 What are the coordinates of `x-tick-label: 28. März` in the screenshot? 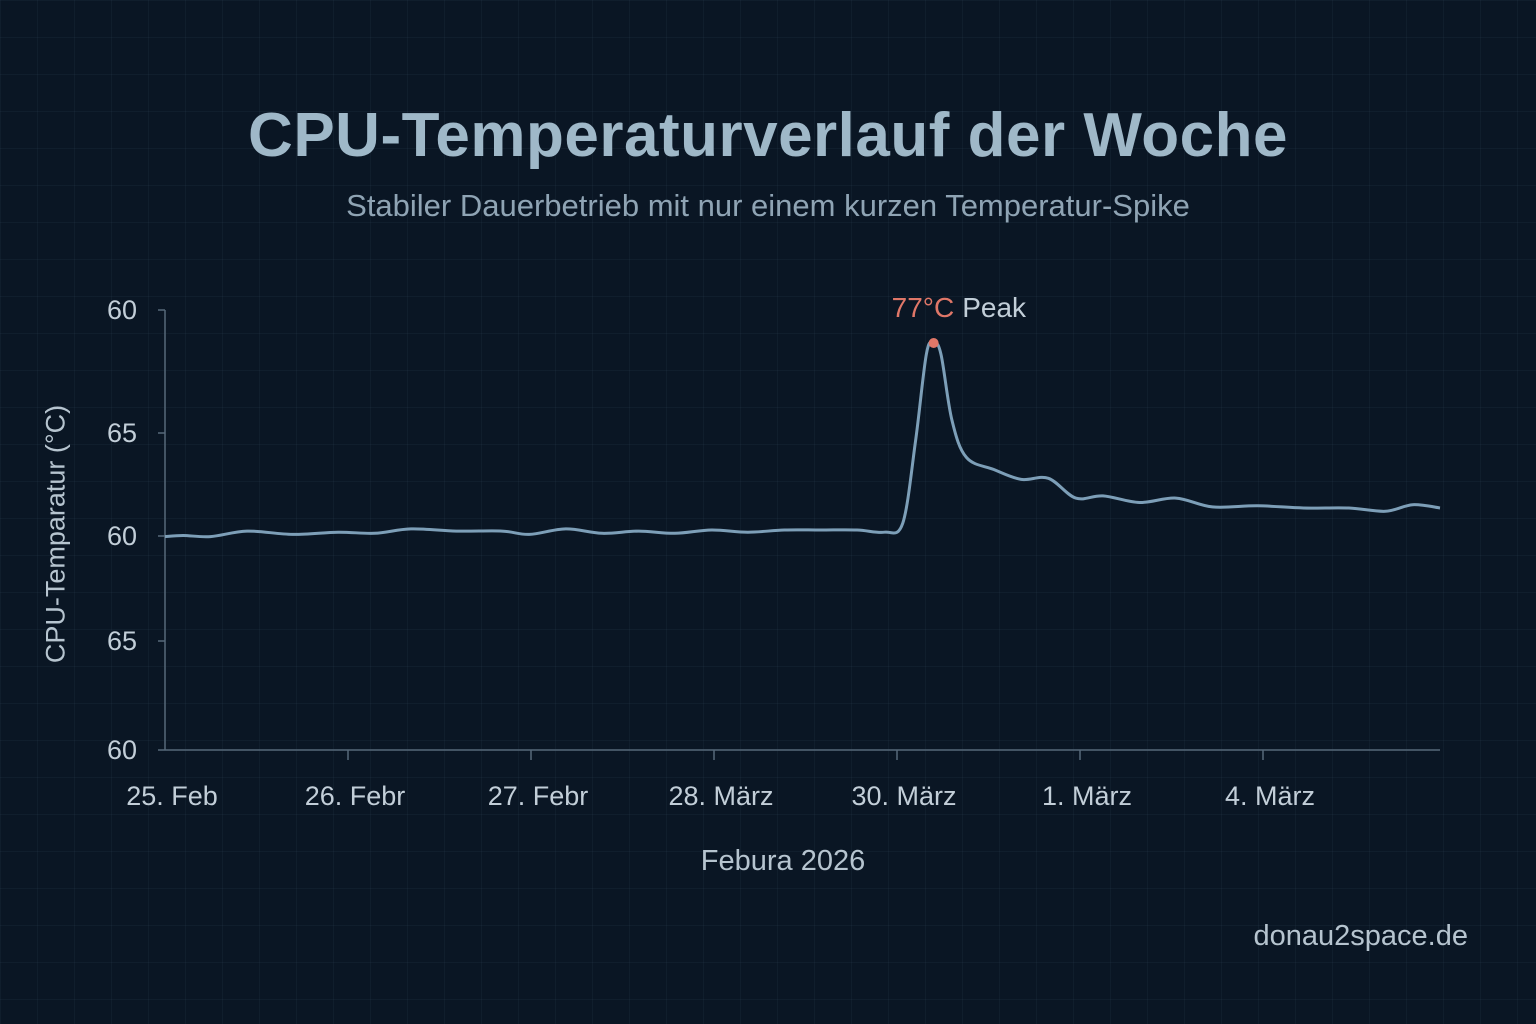 It's located at (720, 796).